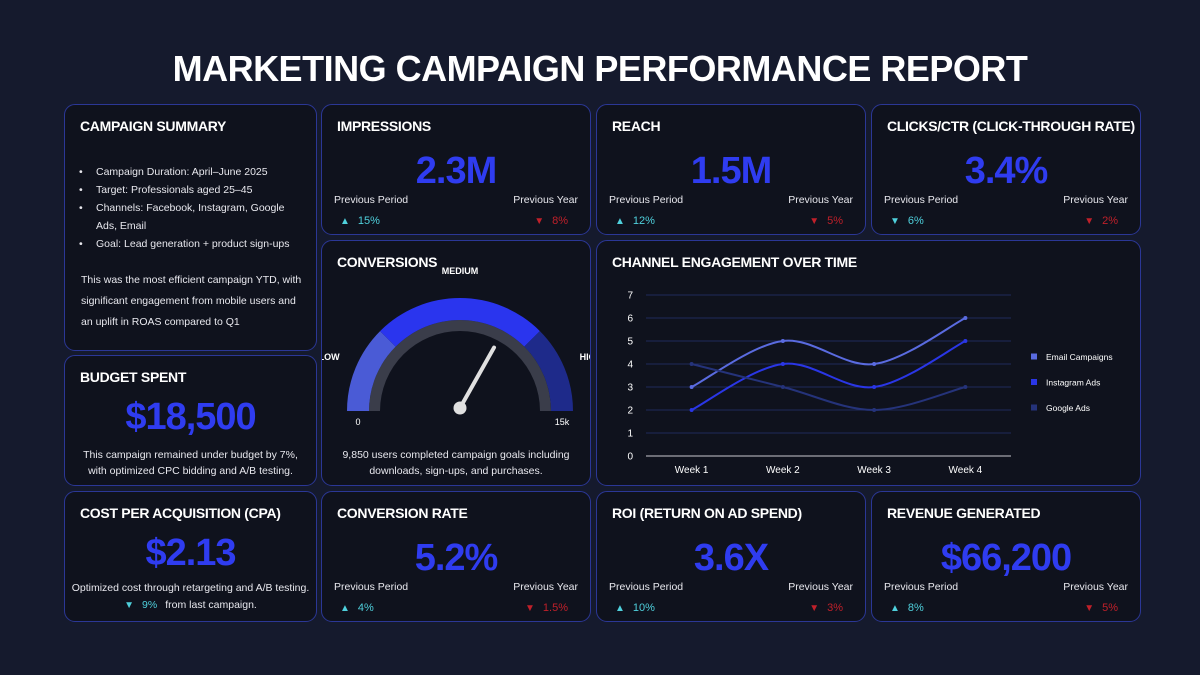 This screenshot has height=675, width=1200. What do you see at coordinates (357, 607) in the screenshot?
I see `change: ▲ 4%` at bounding box center [357, 607].